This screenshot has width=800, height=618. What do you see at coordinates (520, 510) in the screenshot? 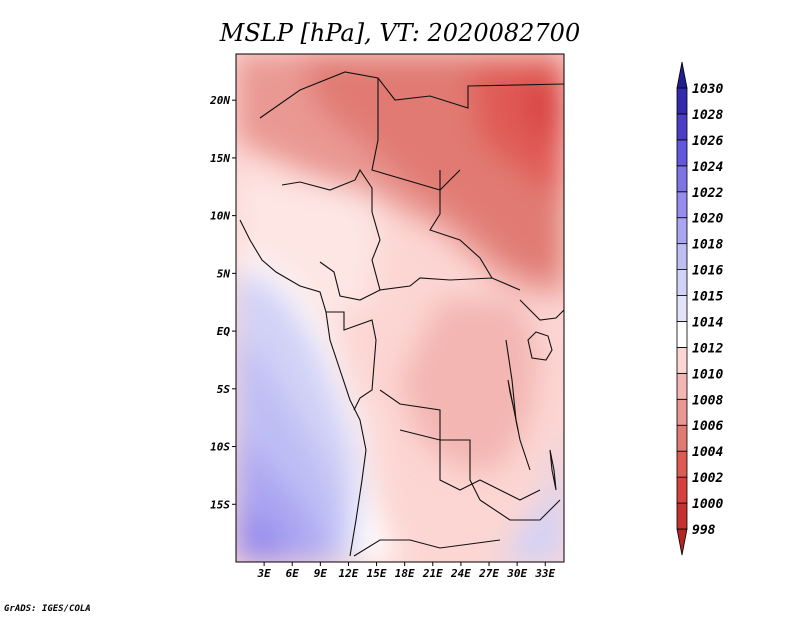
I see `border-zambia` at bounding box center [520, 510].